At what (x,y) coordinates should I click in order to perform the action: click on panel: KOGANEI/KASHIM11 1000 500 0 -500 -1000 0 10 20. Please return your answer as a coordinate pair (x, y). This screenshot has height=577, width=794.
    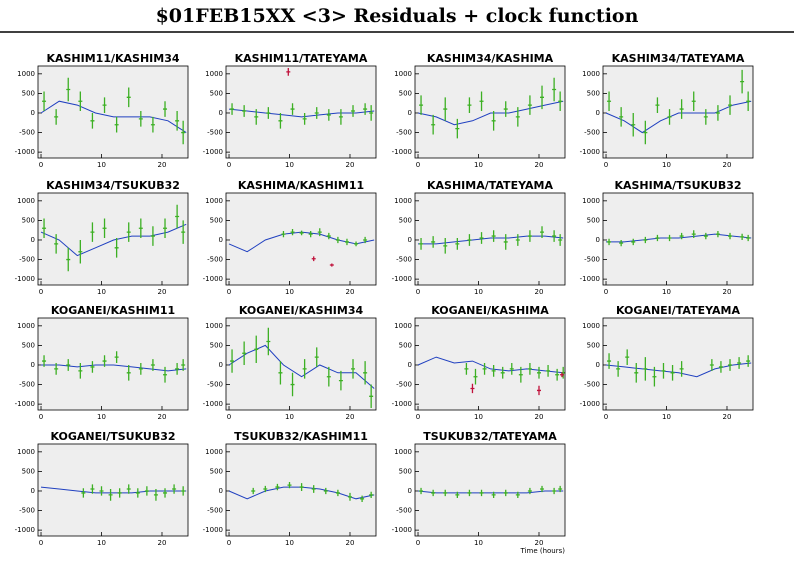
    Looking at the image, I should click on (102, 362).